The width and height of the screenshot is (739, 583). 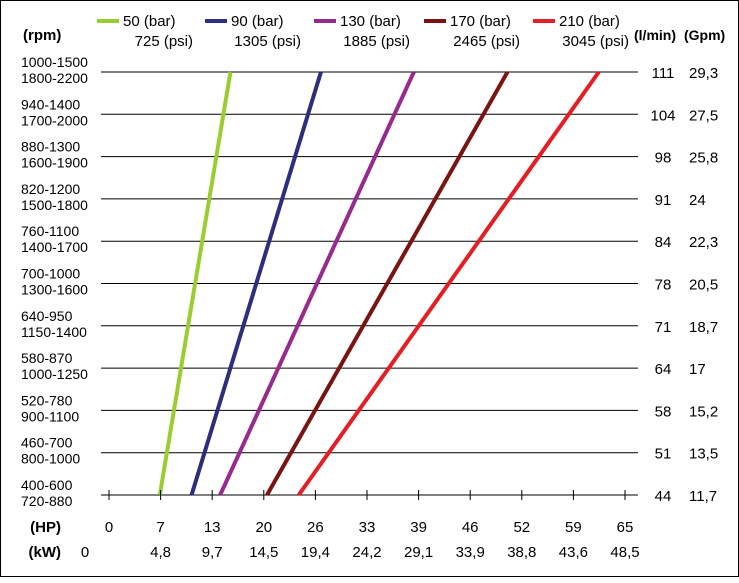 What do you see at coordinates (663, 454) in the screenshot?
I see `lpm-value: 51` at bounding box center [663, 454].